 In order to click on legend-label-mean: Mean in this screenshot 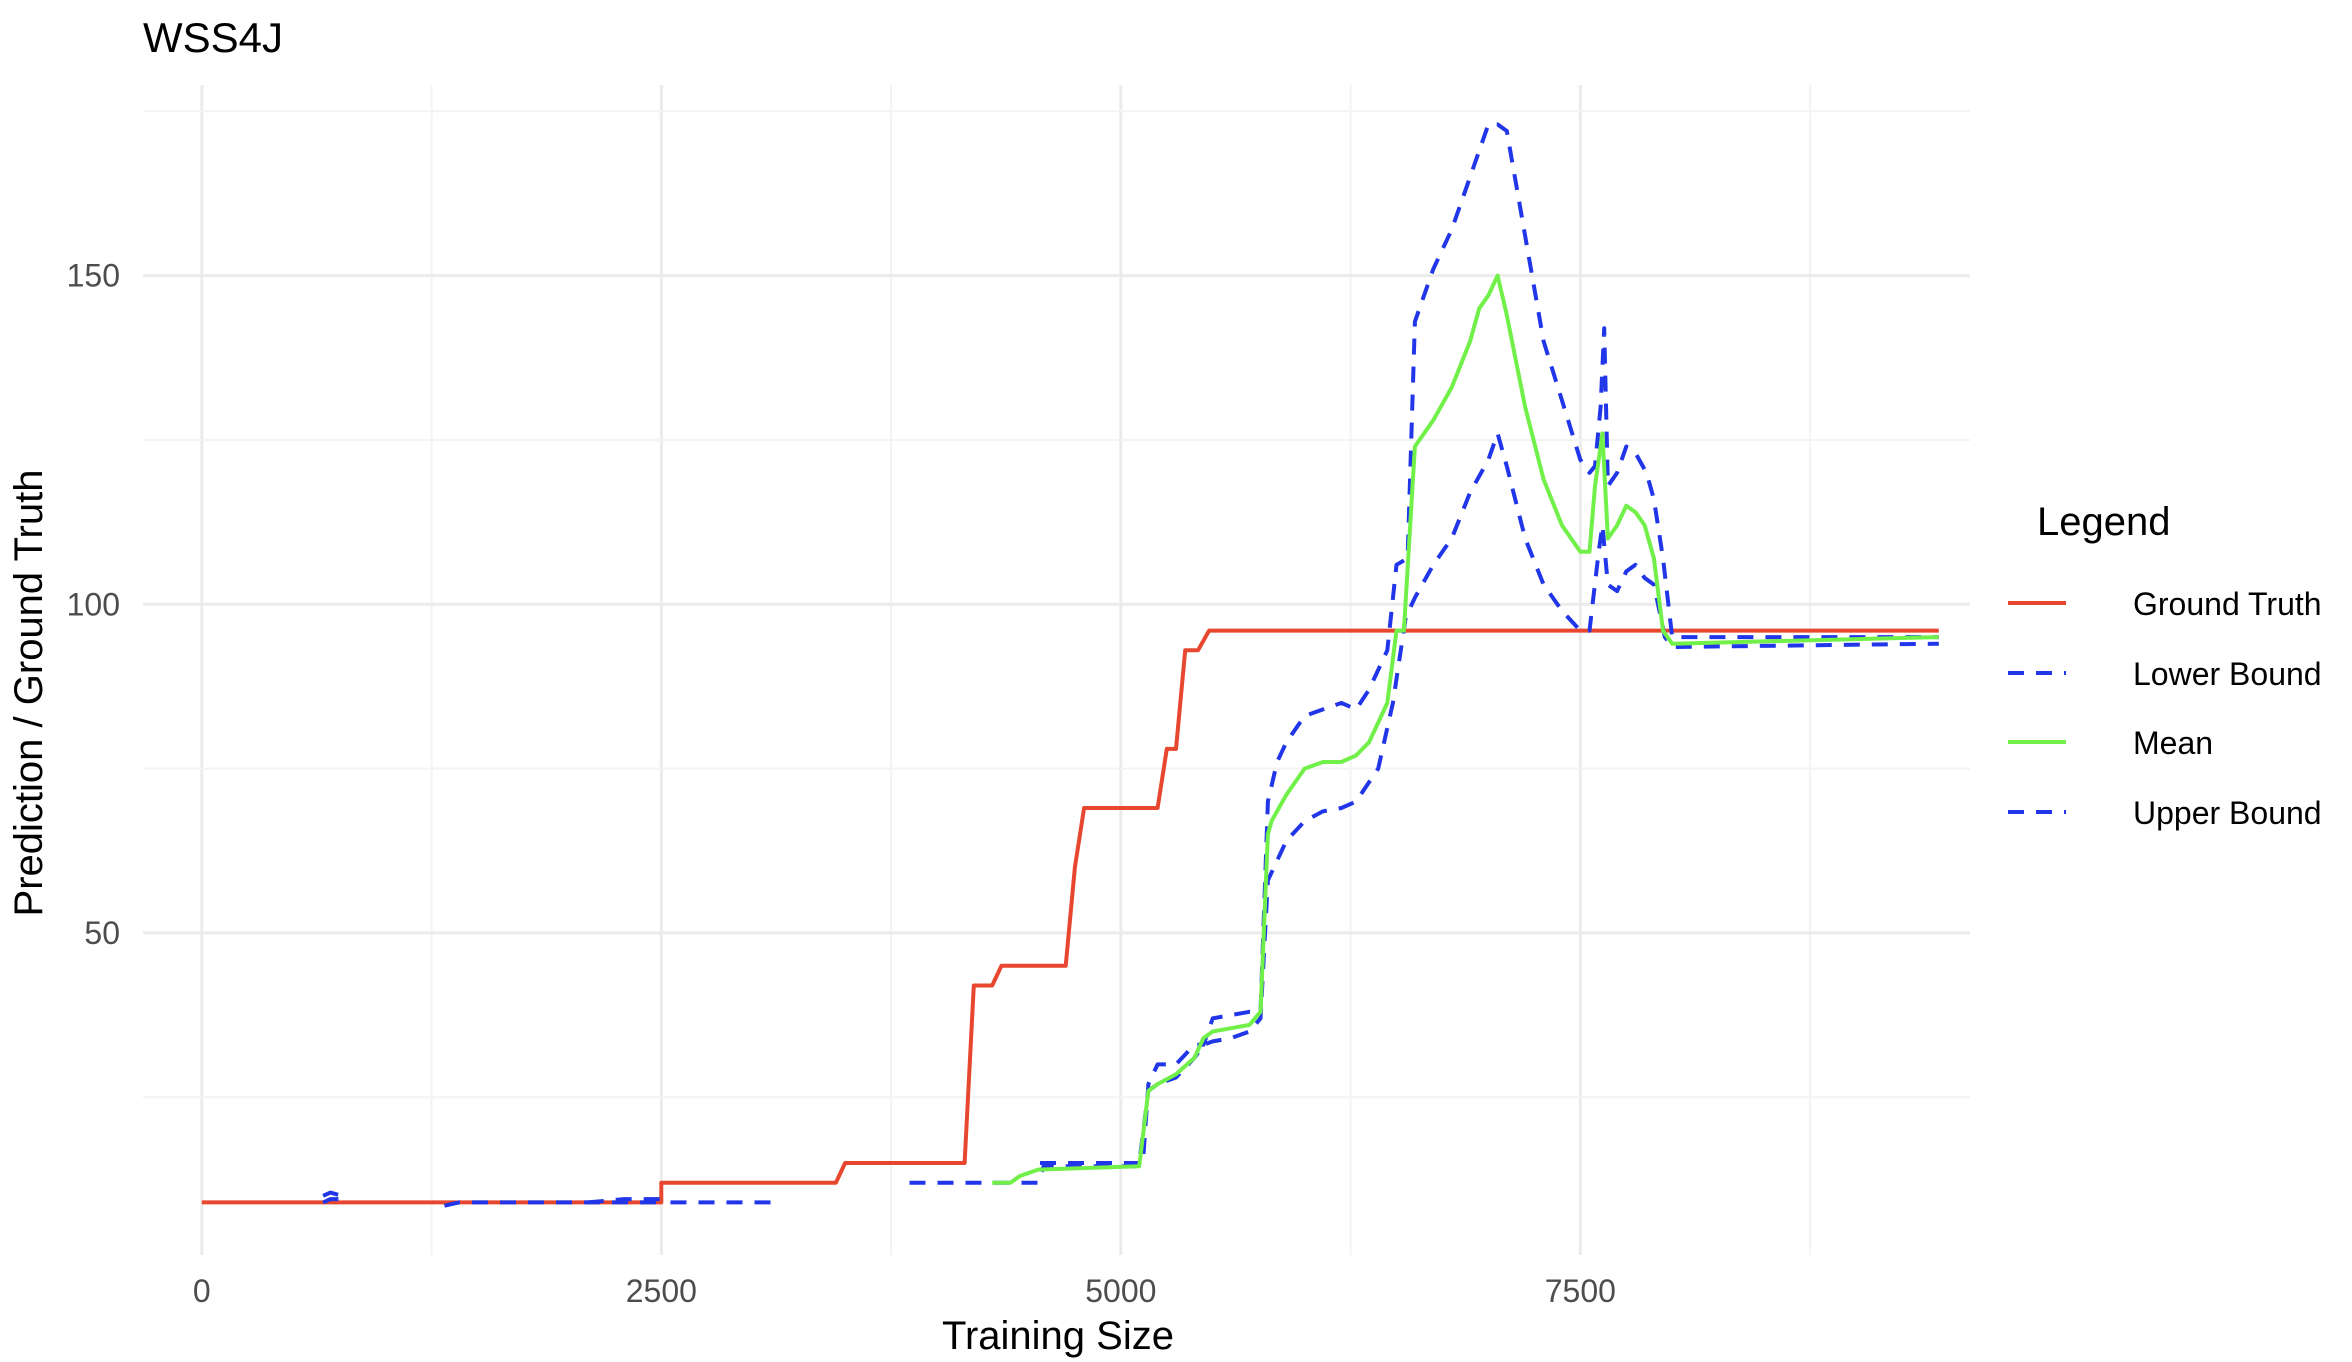, I will do `click(2173, 743)`.